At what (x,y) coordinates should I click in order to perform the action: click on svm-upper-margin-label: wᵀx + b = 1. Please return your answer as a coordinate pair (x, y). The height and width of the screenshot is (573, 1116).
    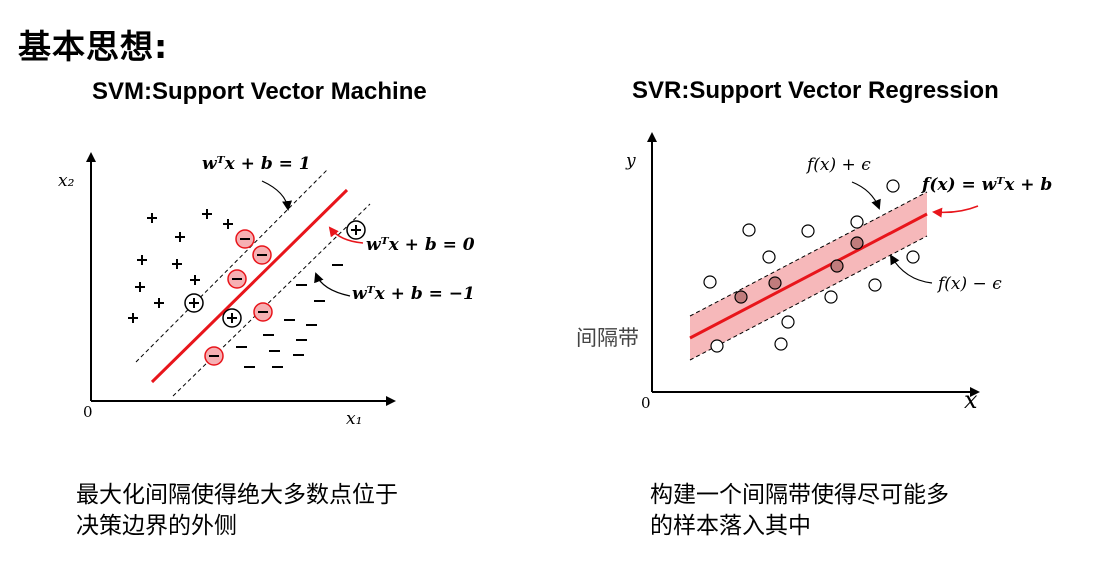
    Looking at the image, I should click on (256, 164).